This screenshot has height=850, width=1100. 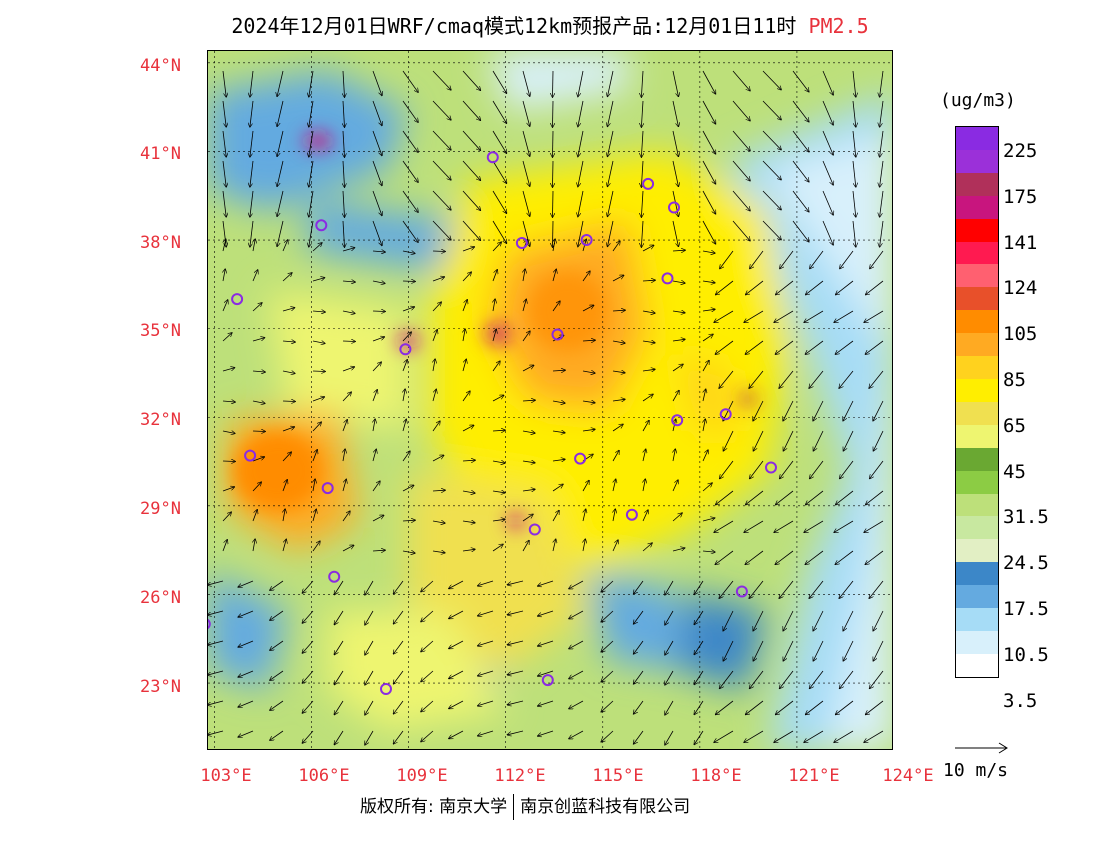 I want to click on lon-label-118: 118°E, so click(x=716, y=776).